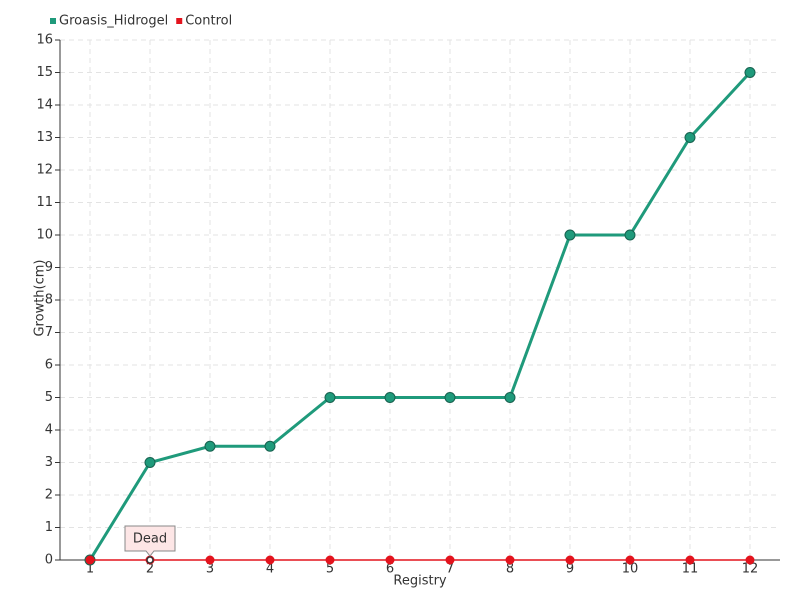  I want to click on x-tick-label: 6, so click(390, 569).